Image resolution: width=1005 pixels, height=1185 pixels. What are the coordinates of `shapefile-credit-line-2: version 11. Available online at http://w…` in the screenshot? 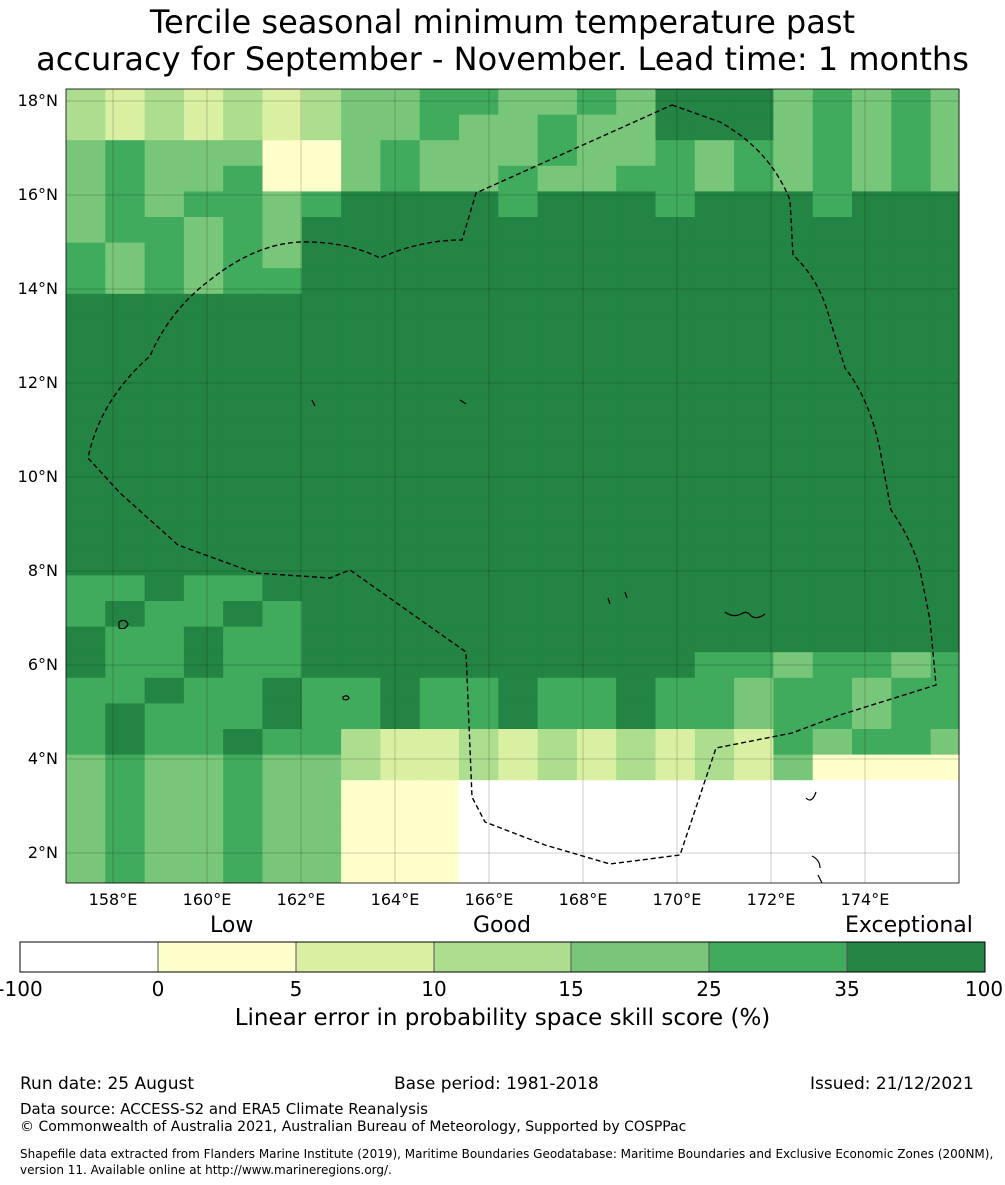 It's located at (206, 1170).